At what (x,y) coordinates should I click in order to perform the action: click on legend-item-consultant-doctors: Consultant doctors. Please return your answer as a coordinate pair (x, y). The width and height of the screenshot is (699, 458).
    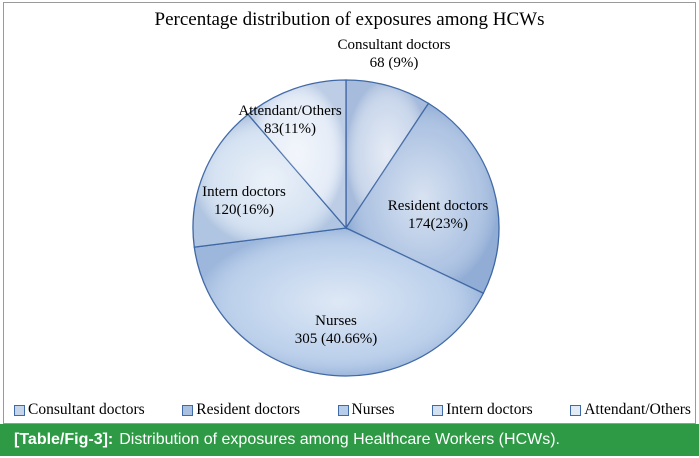
    Looking at the image, I should click on (79, 410).